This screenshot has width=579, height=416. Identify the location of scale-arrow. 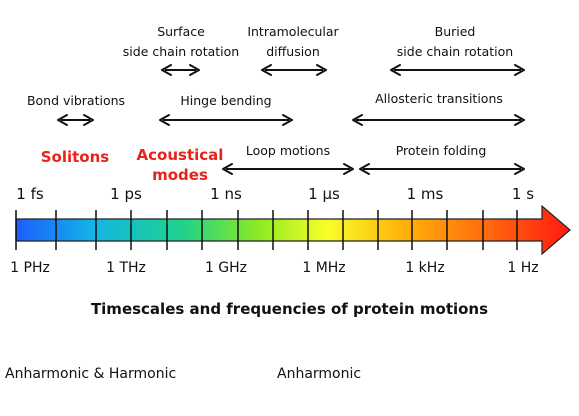
(293, 230).